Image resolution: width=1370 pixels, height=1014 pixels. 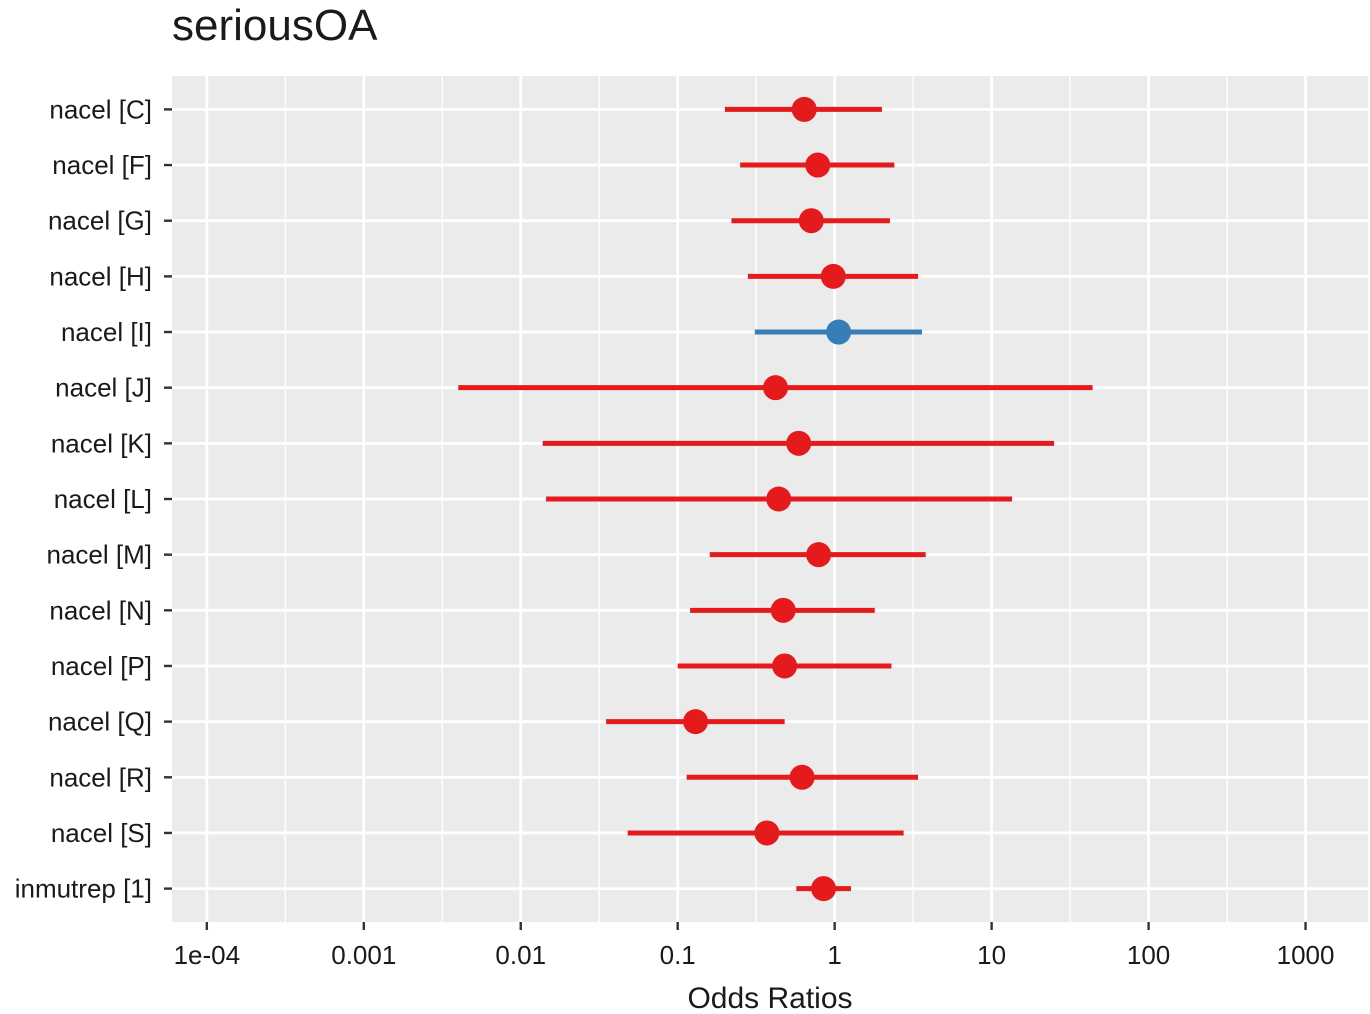 What do you see at coordinates (678, 955) in the screenshot?
I see `x-tick-label: 0.1` at bounding box center [678, 955].